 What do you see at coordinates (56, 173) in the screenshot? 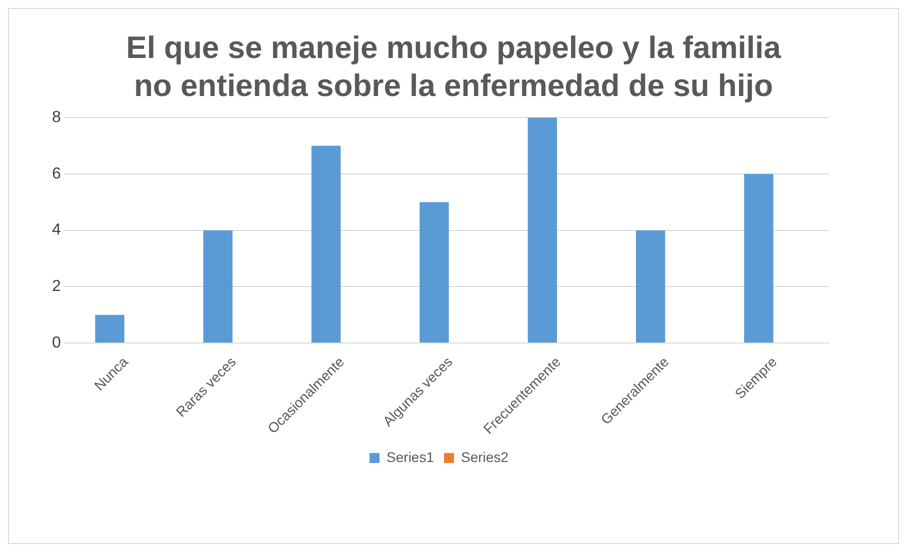
I see `y-tick-label: 6` at bounding box center [56, 173].